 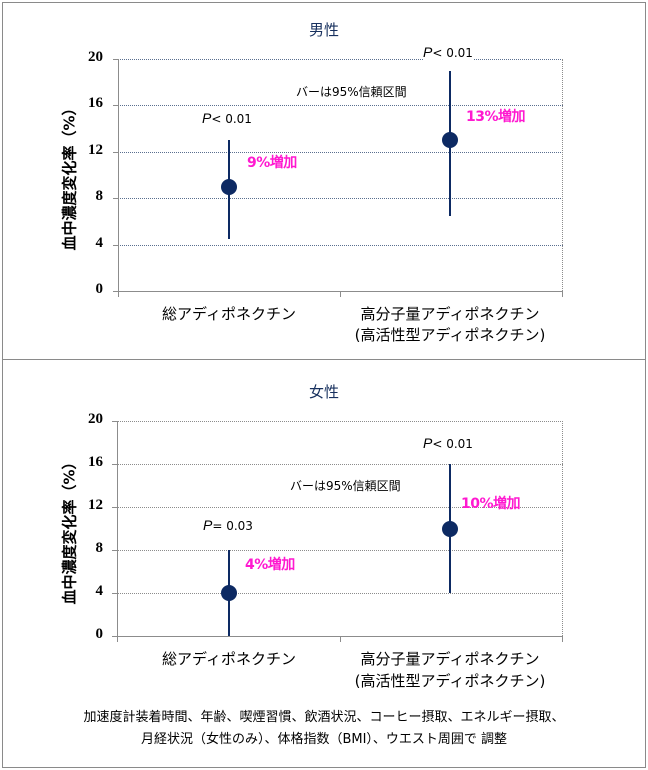 I want to click on chart-title-female: 女性, so click(x=323, y=392).